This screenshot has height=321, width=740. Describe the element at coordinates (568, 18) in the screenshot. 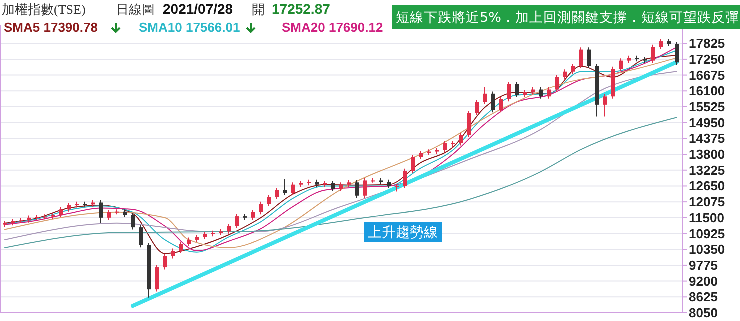

I see `annotation: 短線下跌將近5%．加上回測關鍵支撐．短線可望跌反彈` at that location.